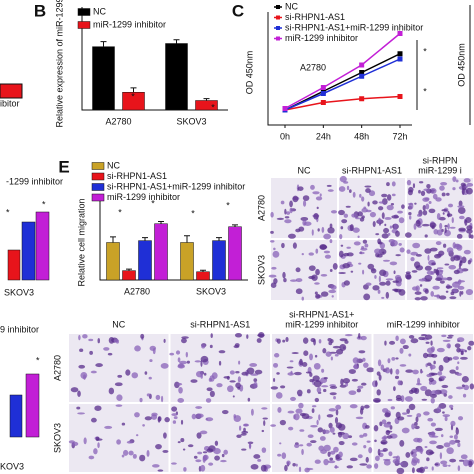 This screenshot has height=474, width=474. I want to click on cropped-bar, so click(32, 405).